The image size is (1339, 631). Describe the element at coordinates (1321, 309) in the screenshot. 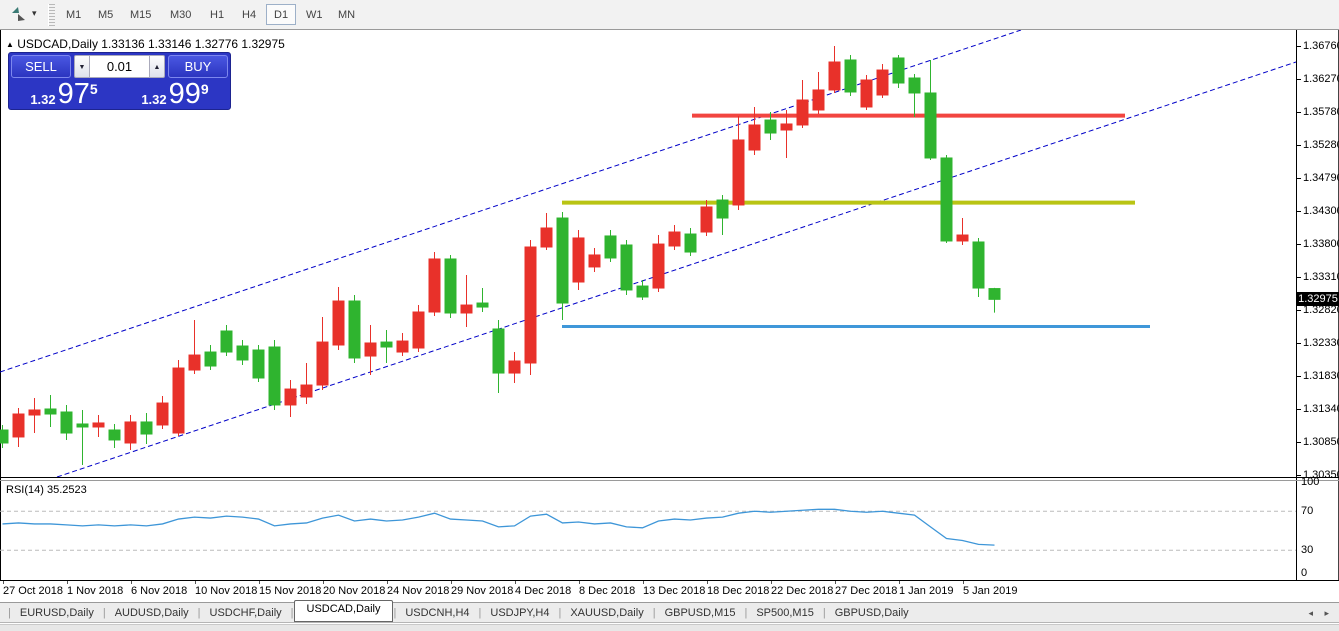

I see `price-axis-label: 1.32820` at that location.